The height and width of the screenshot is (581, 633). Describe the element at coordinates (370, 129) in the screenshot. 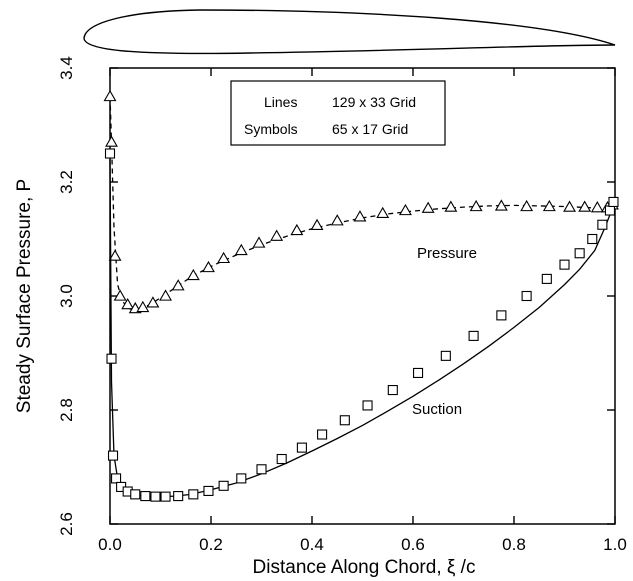

I see `legend-row-2-text: 65 x 17 Grid` at that location.